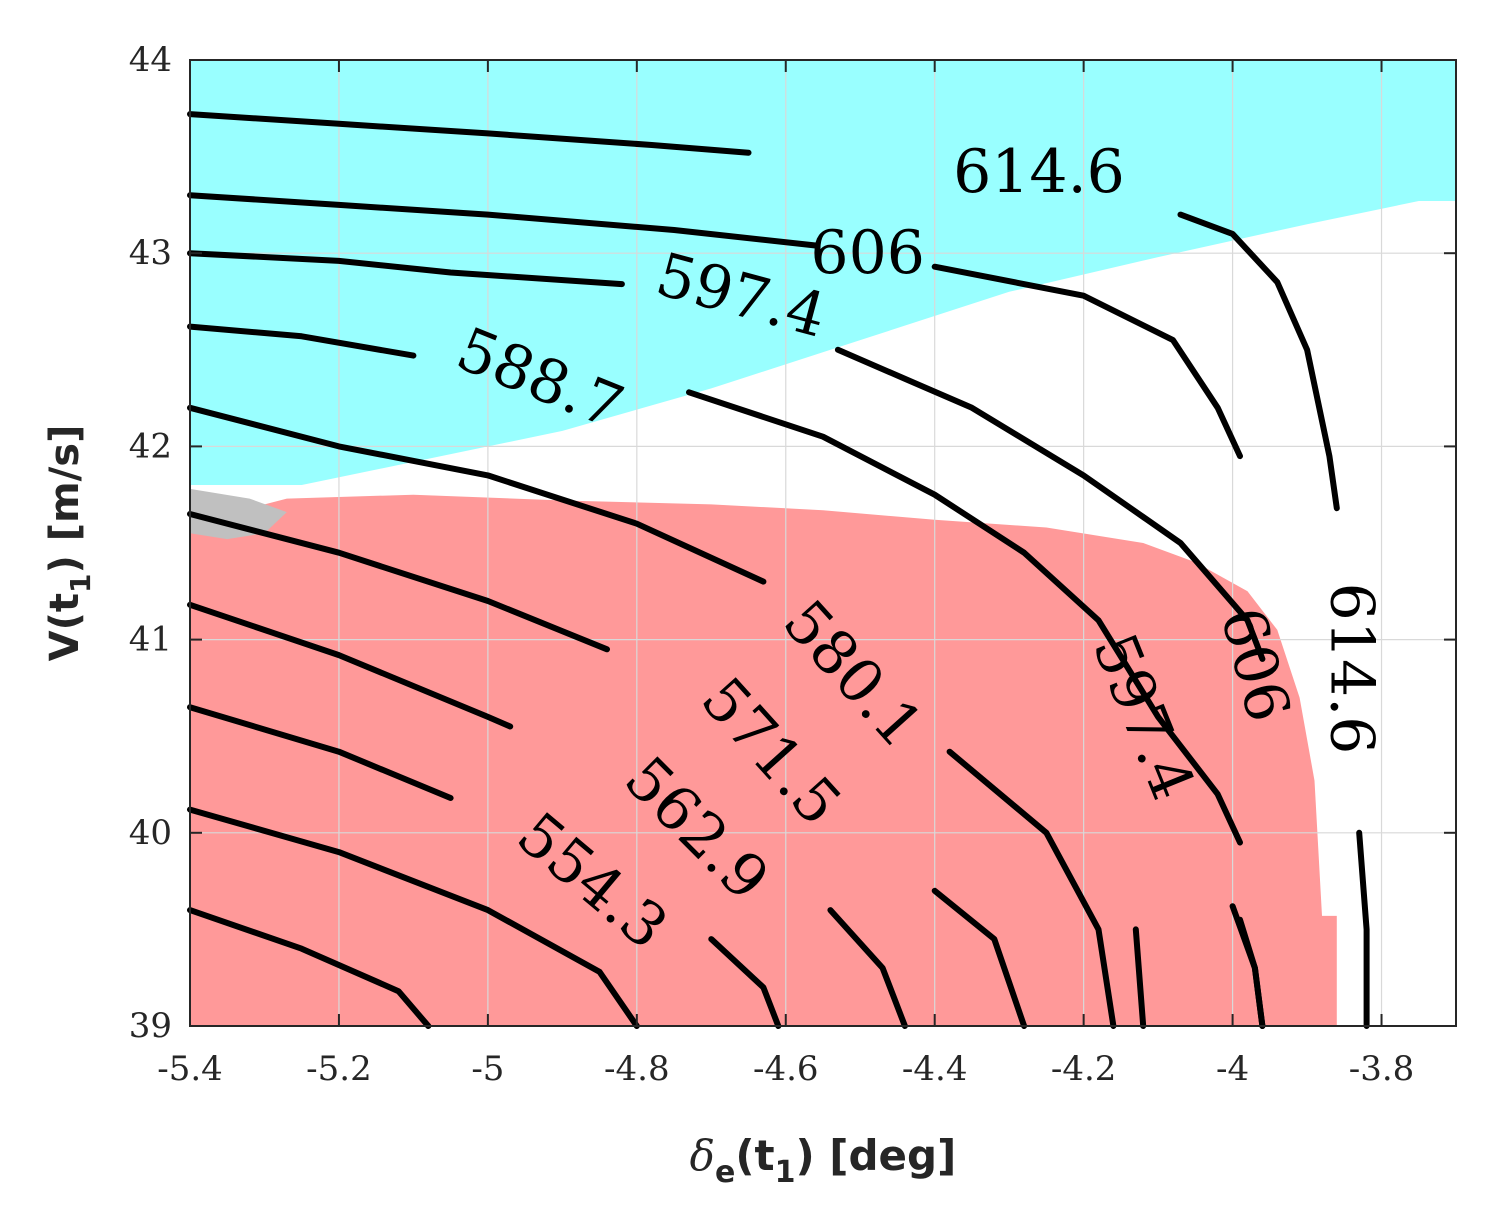  What do you see at coordinates (190, 1069) in the screenshot?
I see `x-tick-label-0: -5.4` at bounding box center [190, 1069].